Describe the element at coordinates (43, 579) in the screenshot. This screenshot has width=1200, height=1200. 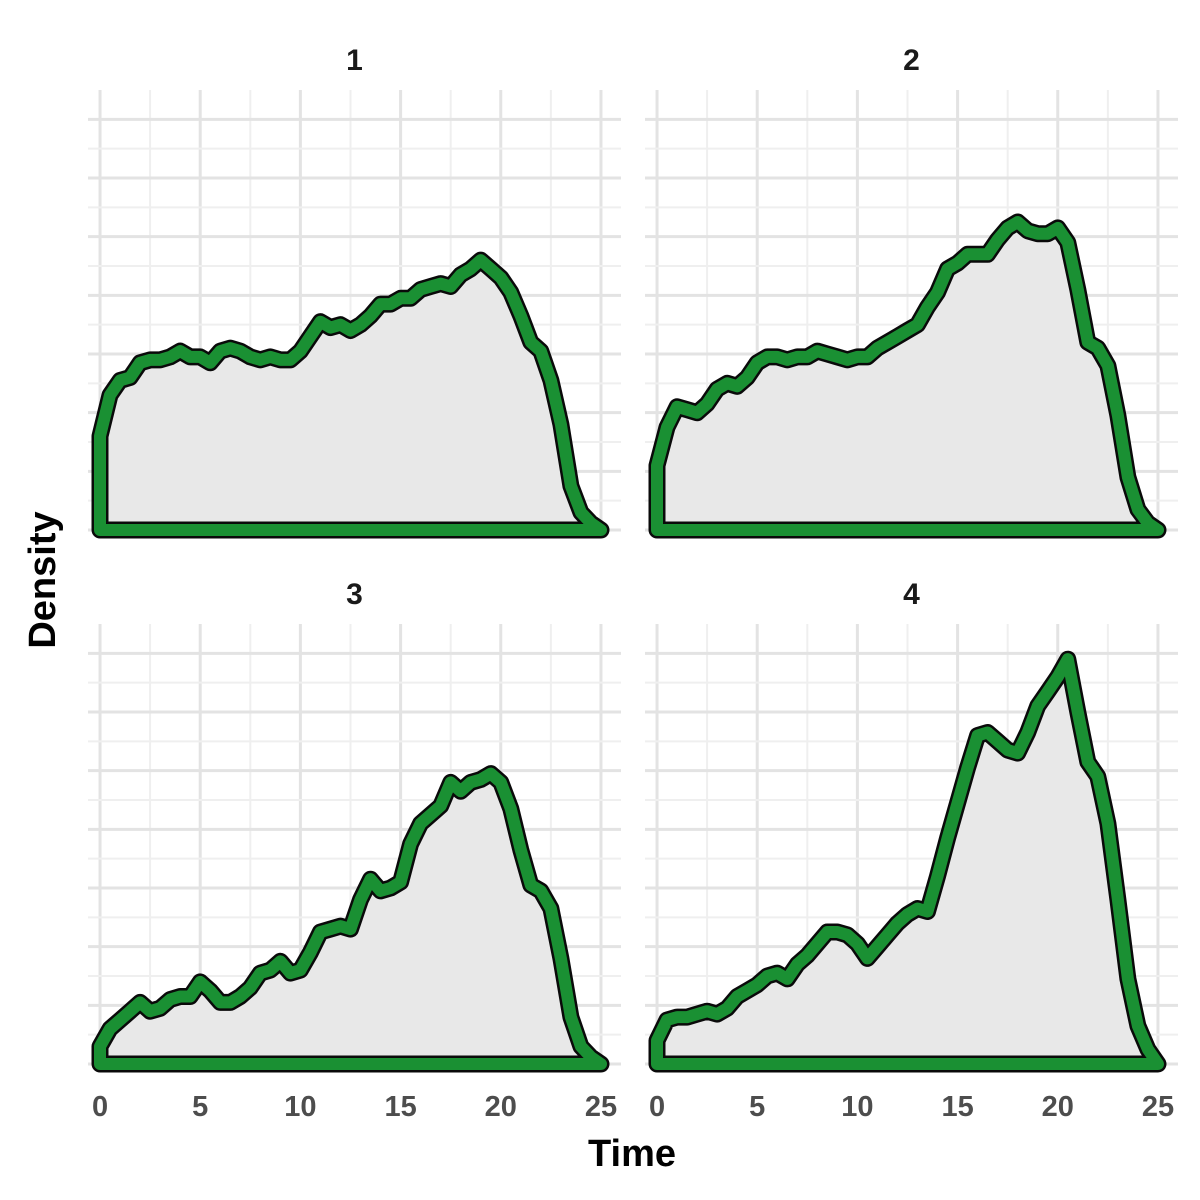
I see `y-axis-title: Density` at that location.